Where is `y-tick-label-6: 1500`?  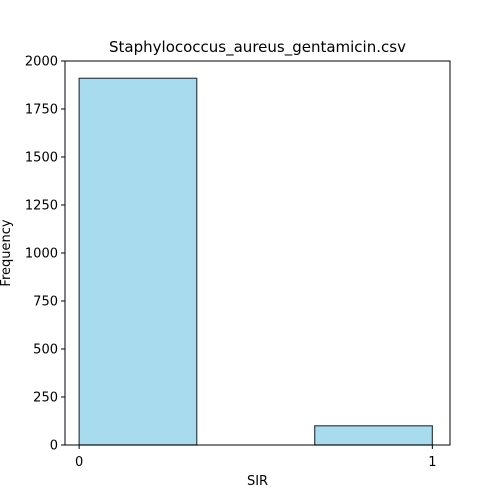 y-tick-label-6: 1500 is located at coordinates (41, 158).